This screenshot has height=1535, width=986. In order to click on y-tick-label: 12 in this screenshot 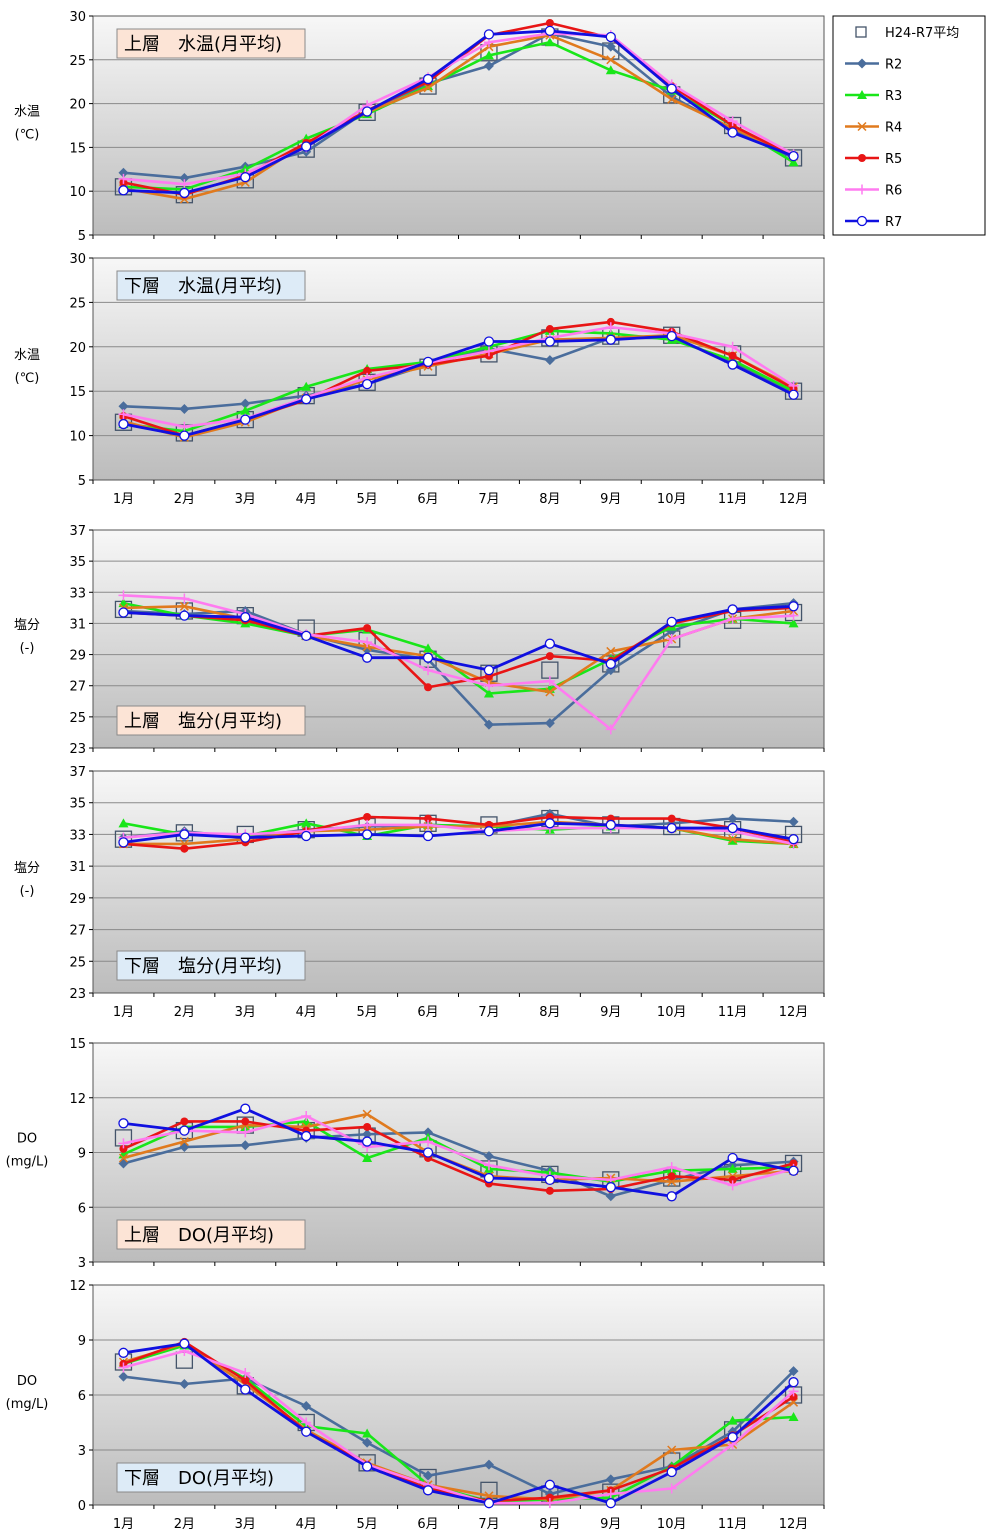, I will do `click(77, 1286)`.